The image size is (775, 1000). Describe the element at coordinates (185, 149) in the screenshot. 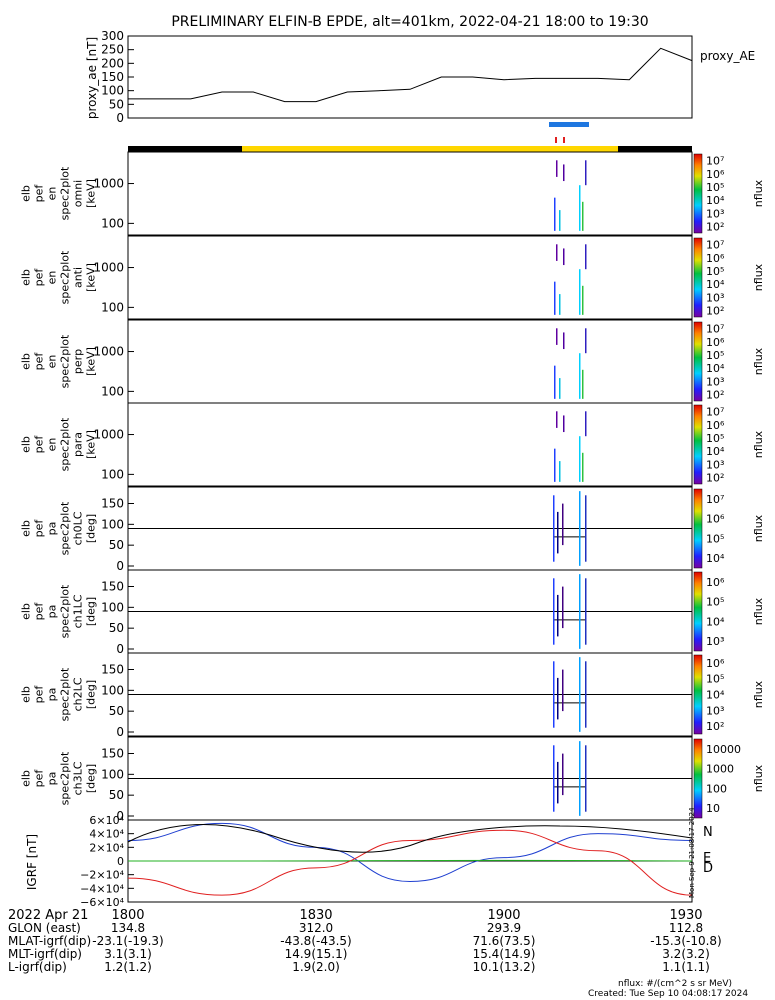

I see `orbit-bar-dark-start` at that location.